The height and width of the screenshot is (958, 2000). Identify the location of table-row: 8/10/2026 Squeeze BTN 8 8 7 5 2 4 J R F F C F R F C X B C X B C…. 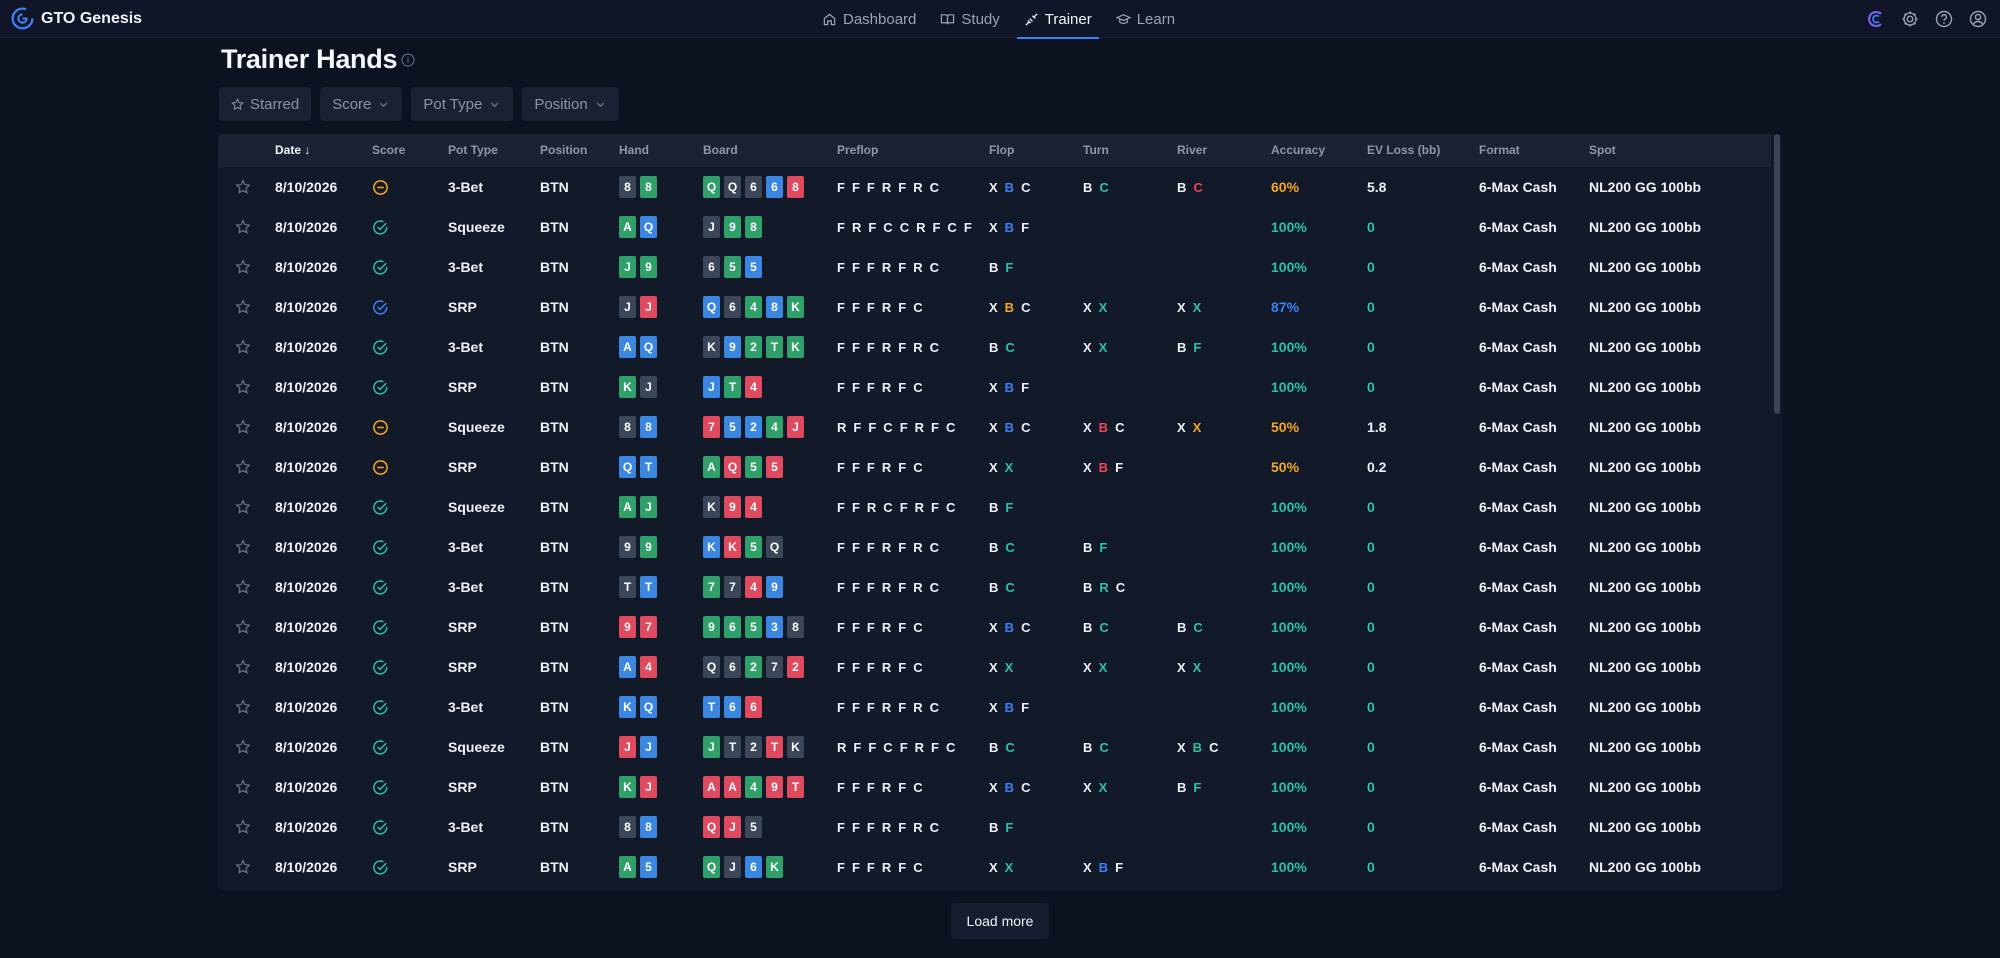
(994, 427).